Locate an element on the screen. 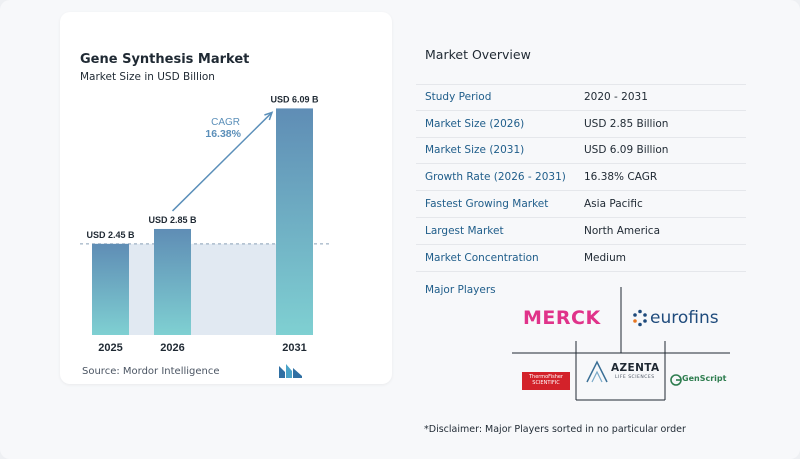  cagr-arrowhead is located at coordinates (269, 116).